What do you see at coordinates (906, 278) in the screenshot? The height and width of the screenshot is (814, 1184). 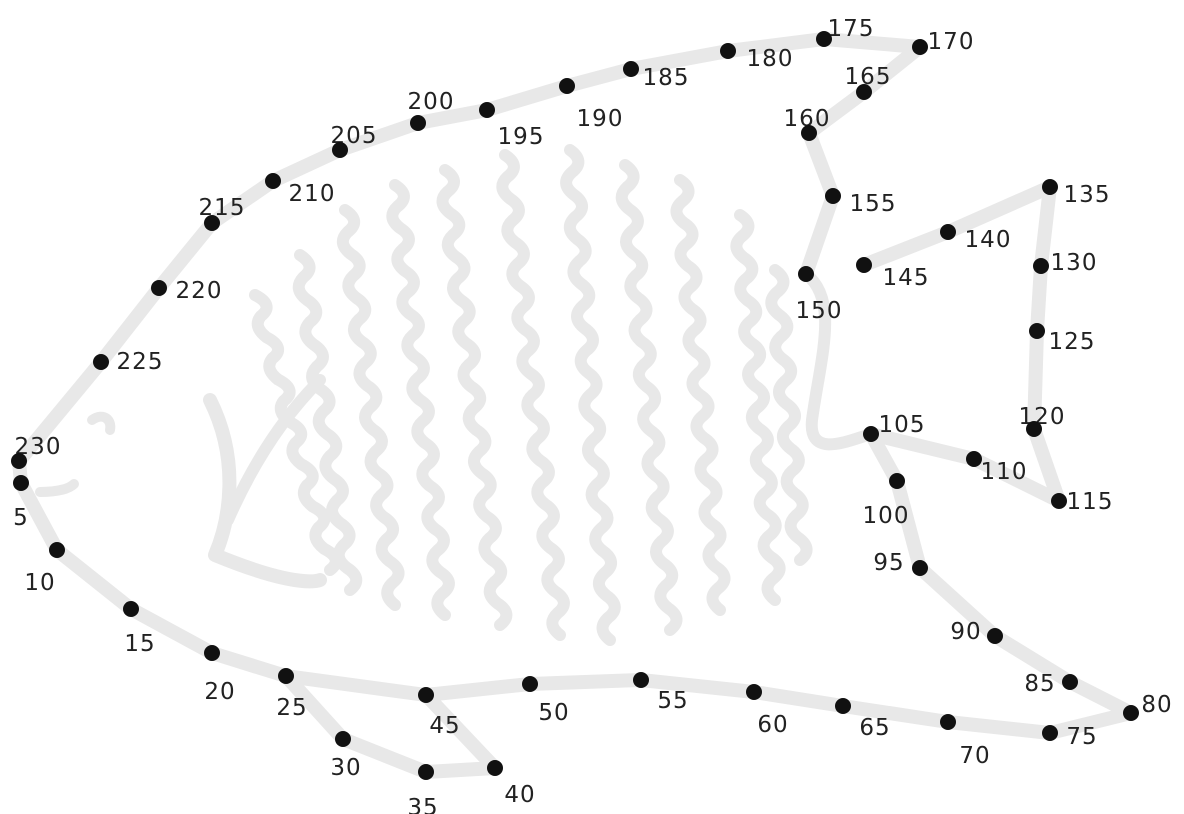 I see `dot-number-label: 145` at bounding box center [906, 278].